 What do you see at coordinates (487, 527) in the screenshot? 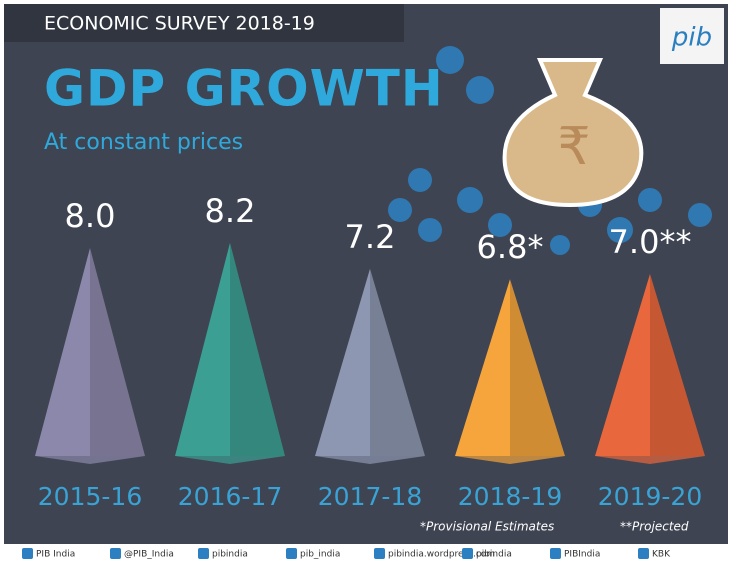
I see `footnote: *Provisional Estimates` at bounding box center [487, 527].